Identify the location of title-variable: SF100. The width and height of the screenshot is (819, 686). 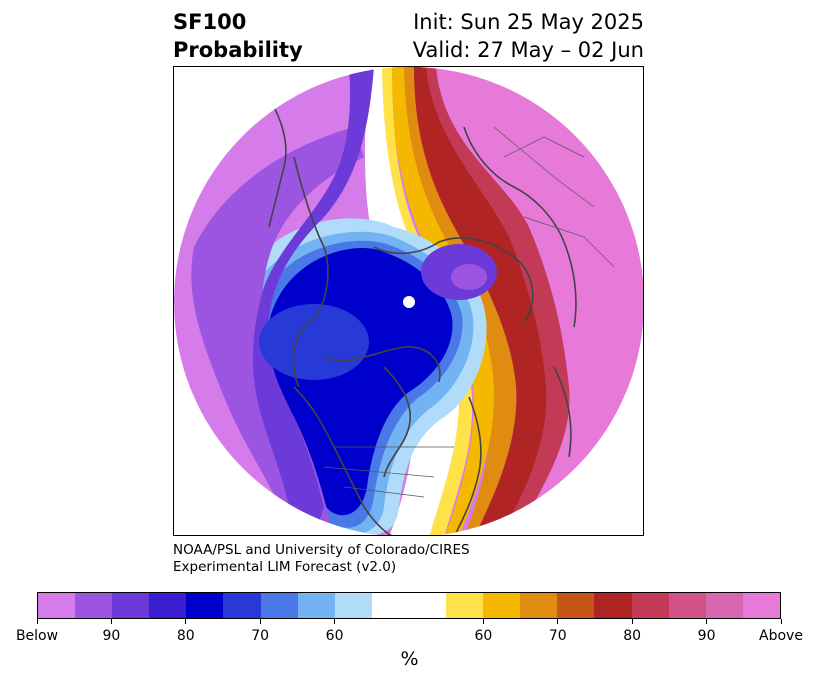
(210, 22).